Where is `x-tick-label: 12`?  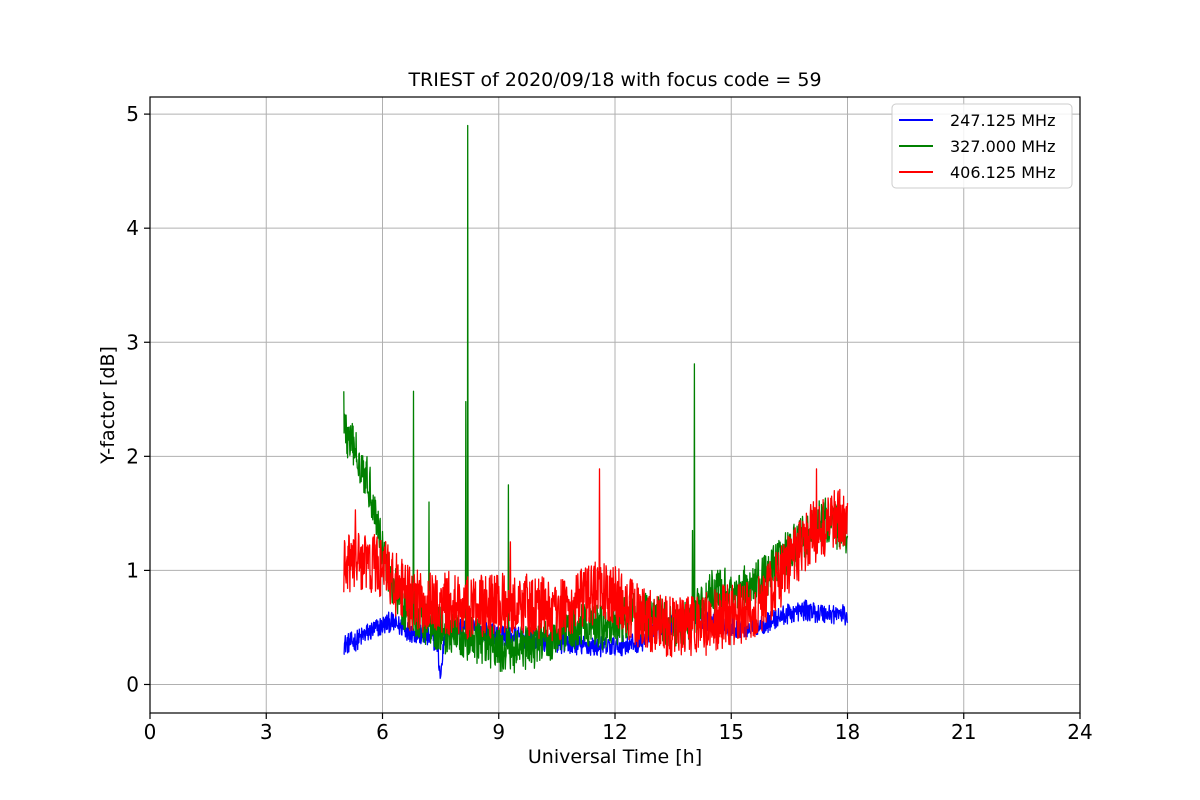
x-tick-label: 12 is located at coordinates (614, 732).